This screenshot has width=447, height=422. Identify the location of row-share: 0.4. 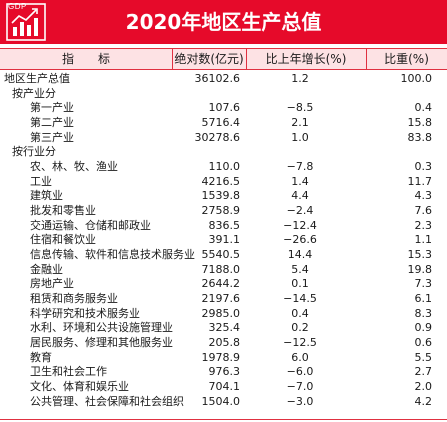
(423, 108).